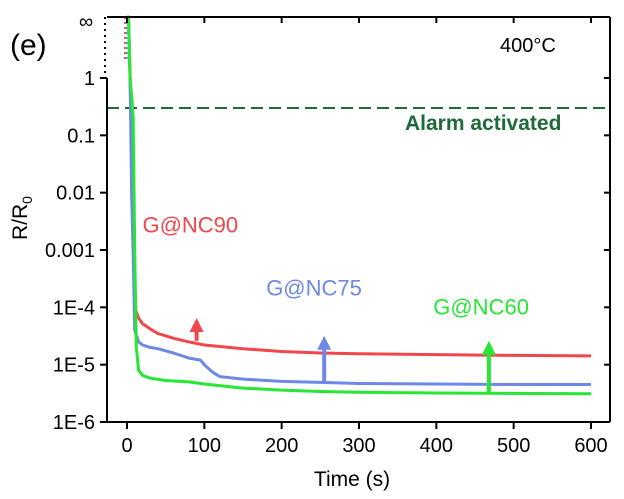  Describe the element at coordinates (590, 446) in the screenshot. I see `x-tick-label: 600` at that location.